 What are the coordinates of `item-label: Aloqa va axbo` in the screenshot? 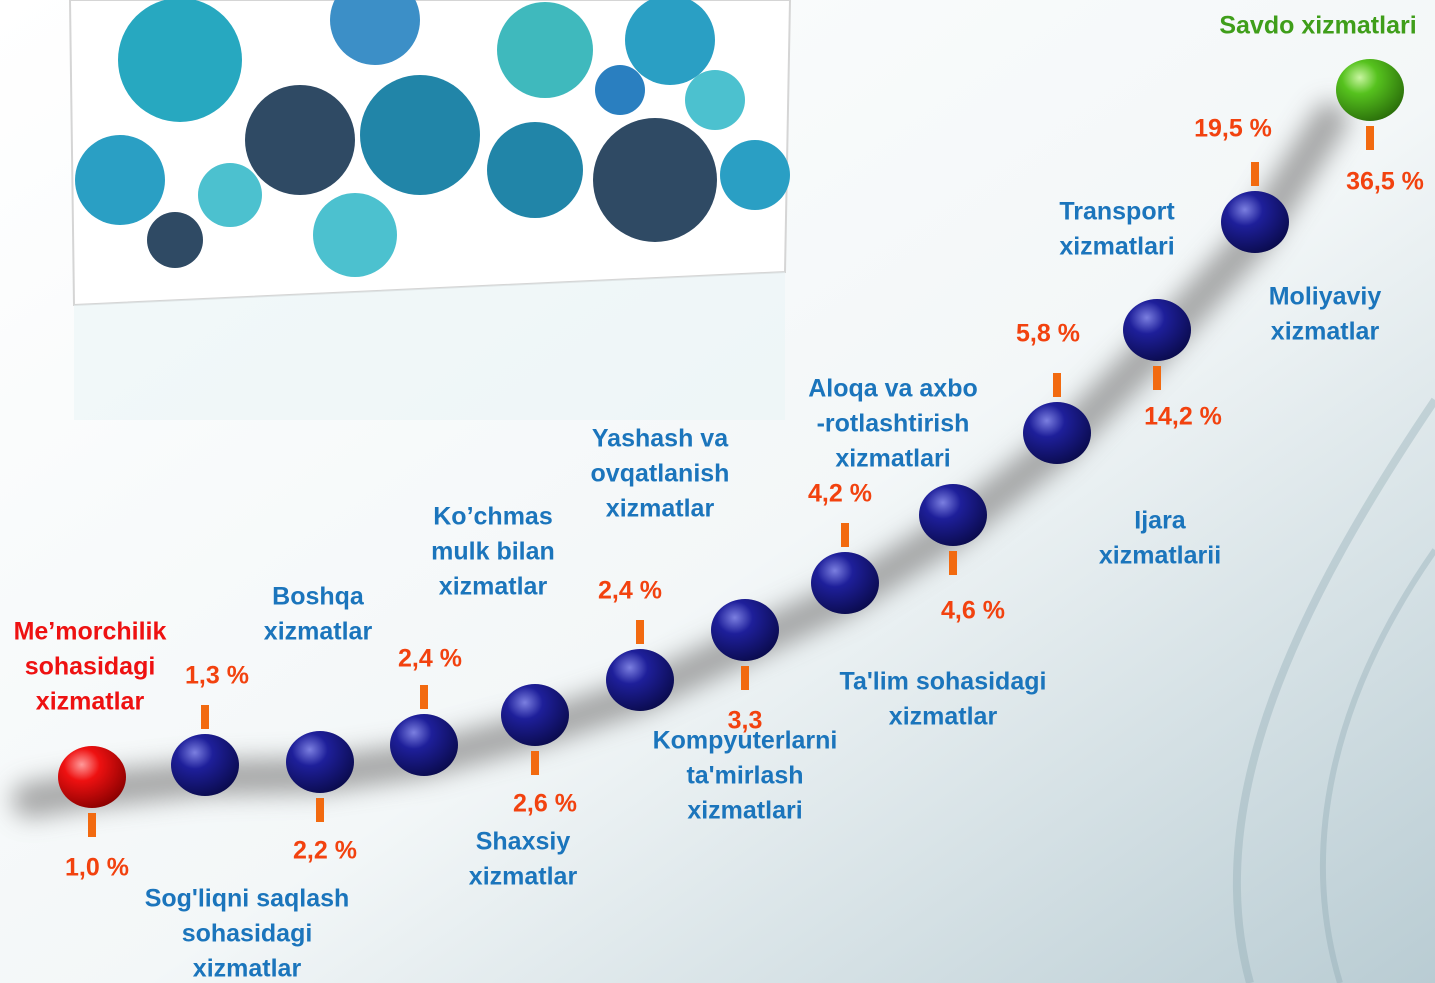 It's located at (893, 389).